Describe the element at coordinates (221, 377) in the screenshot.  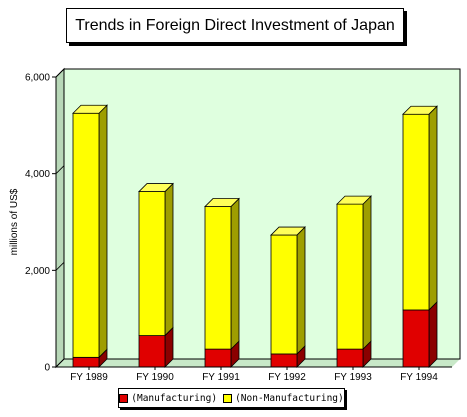
I see `x-tick-label-2: FY 1991` at that location.